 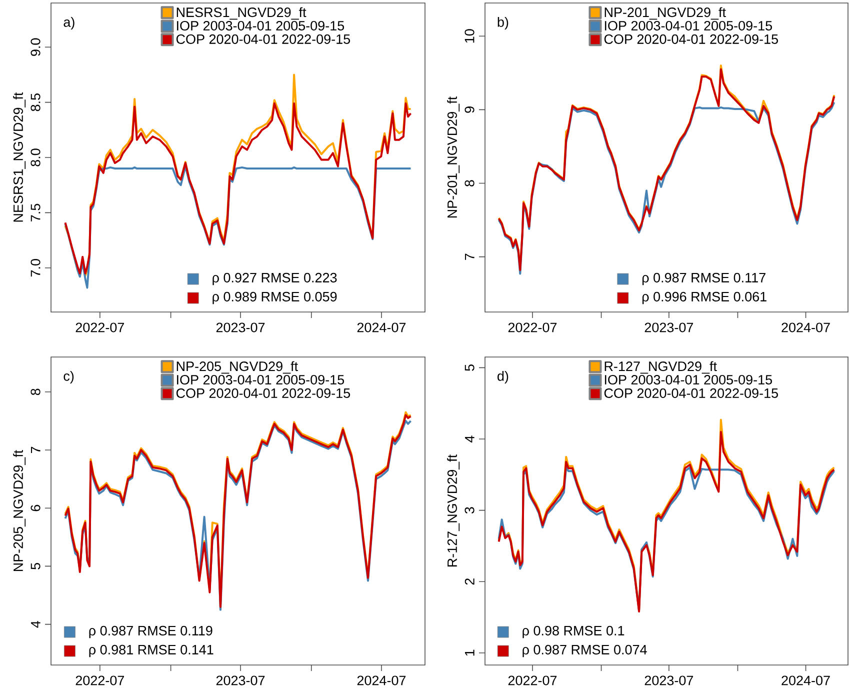 What do you see at coordinates (665, 13) in the screenshot?
I see `legend-label: NP-201_NGVD29_ft` at bounding box center [665, 13].